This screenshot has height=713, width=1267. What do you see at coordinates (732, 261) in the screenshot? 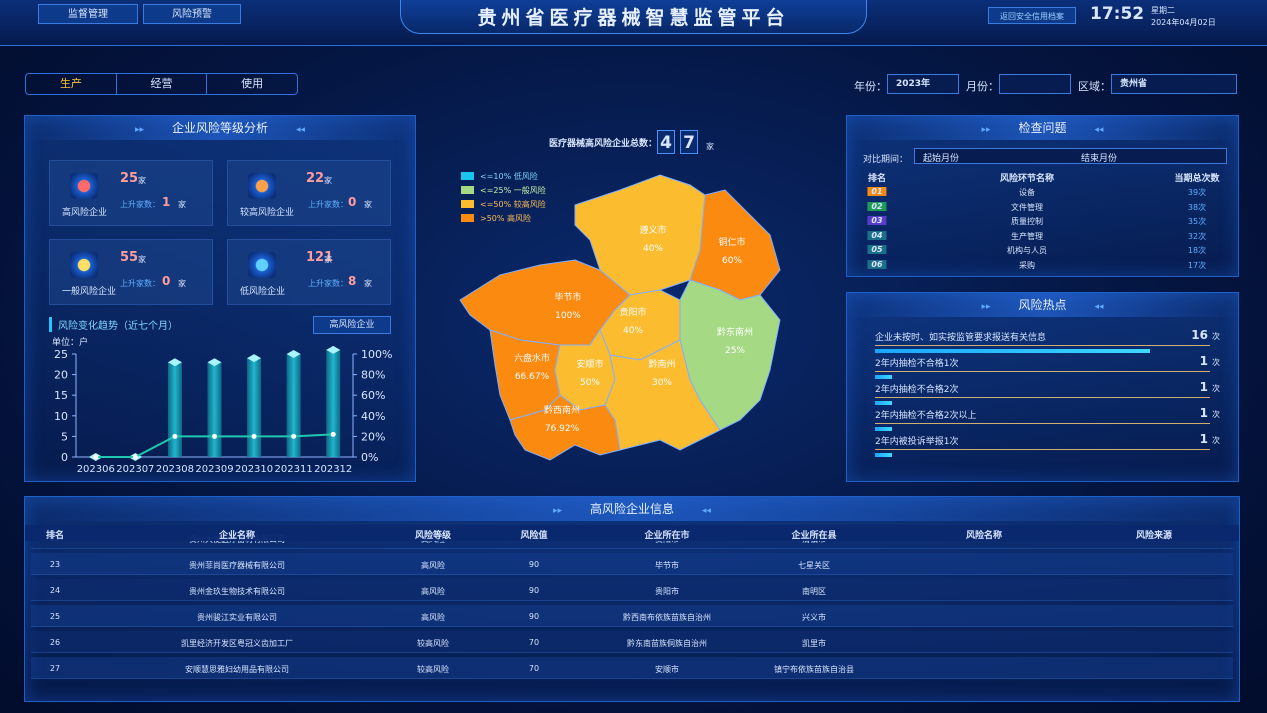
I see `region-value: 60%` at bounding box center [732, 261].